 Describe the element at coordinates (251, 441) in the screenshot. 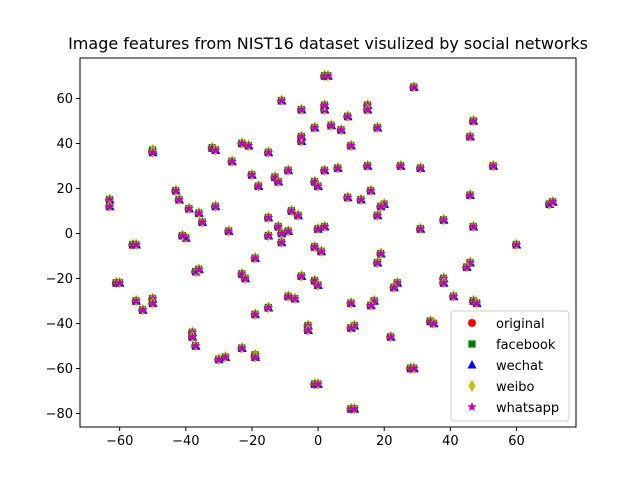

I see `x-tick-label: −20` at that location.